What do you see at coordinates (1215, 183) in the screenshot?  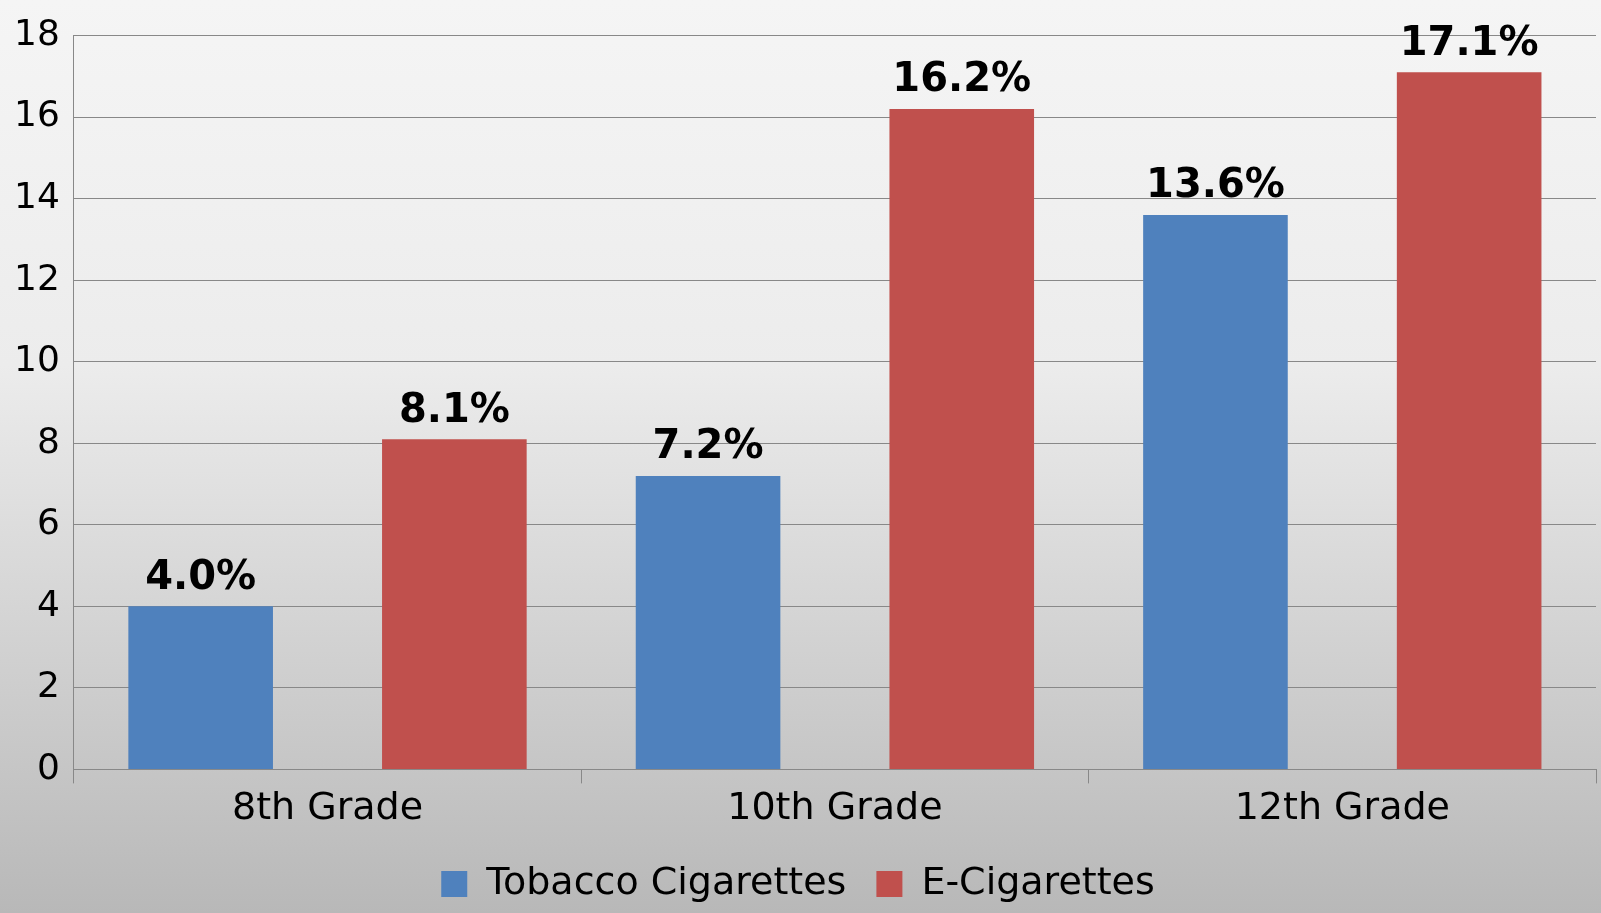 I see `data-label: 13.6%` at bounding box center [1215, 183].